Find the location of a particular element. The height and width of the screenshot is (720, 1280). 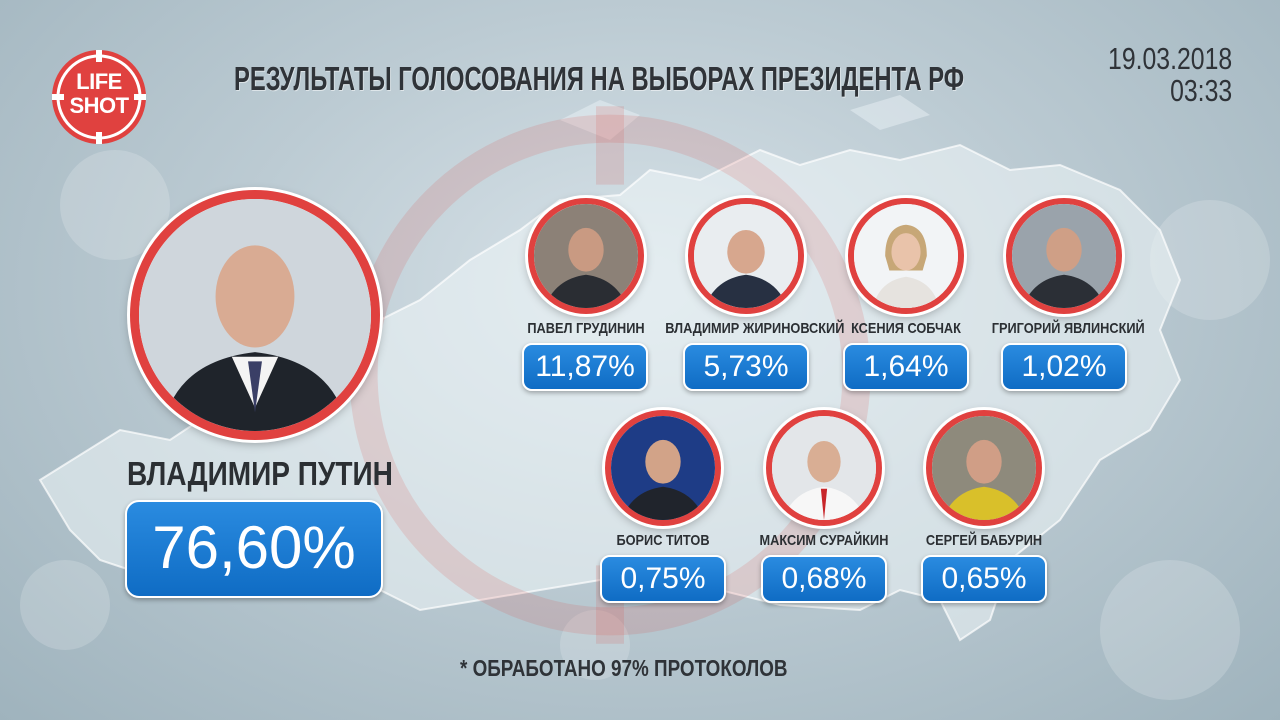

candidate-percent-grudinin: 11,87% is located at coordinates (585, 367).